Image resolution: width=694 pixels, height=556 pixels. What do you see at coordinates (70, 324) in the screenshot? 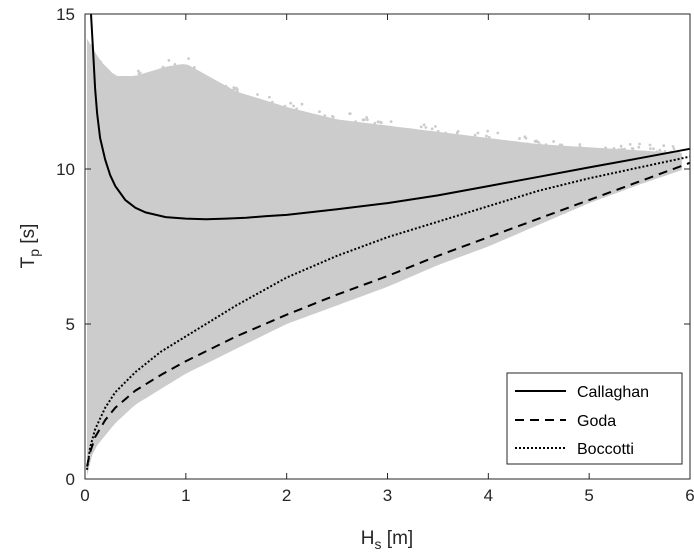
I see `y-tick-label: 5` at bounding box center [70, 324].